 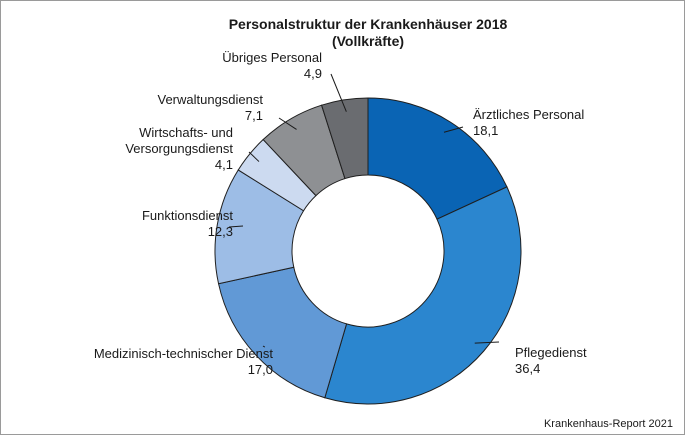 I want to click on source-note: Krankenhaus-Report 2021, so click(x=608, y=424).